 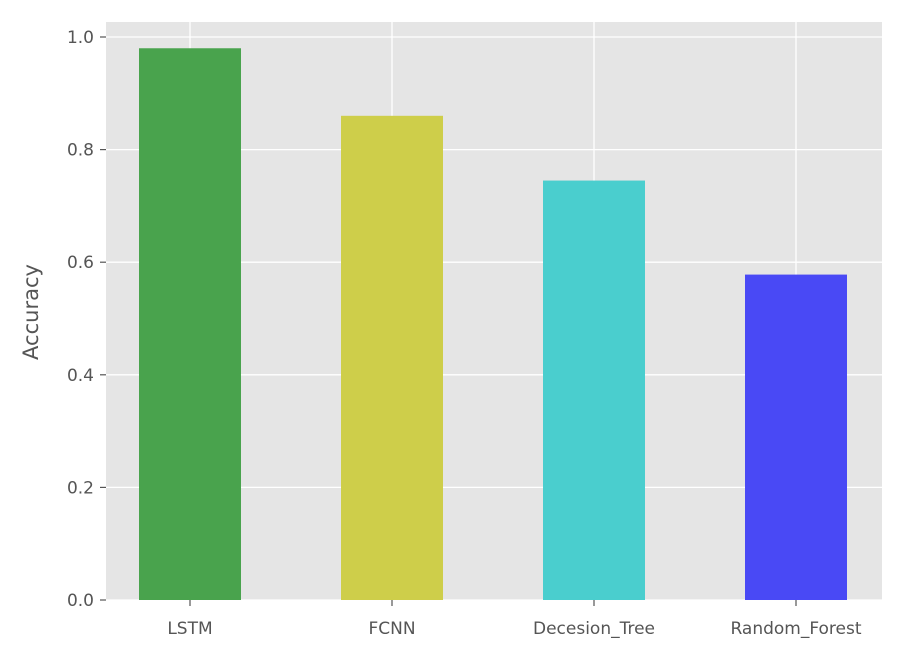 I want to click on bar-decesion-tree, so click(x=594, y=390).